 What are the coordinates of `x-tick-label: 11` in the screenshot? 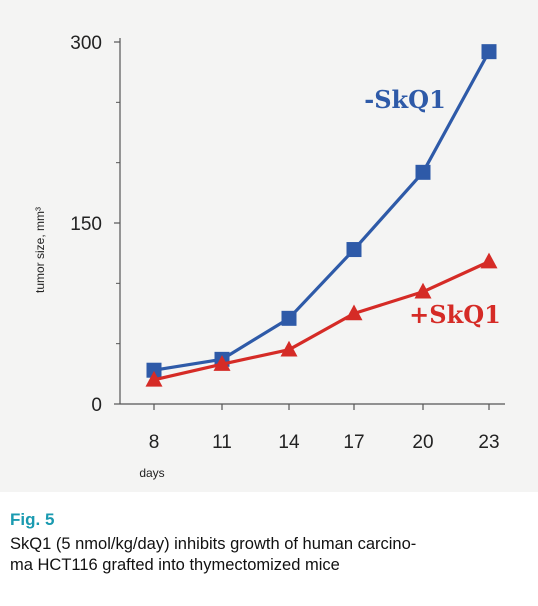 It's located at (222, 442).